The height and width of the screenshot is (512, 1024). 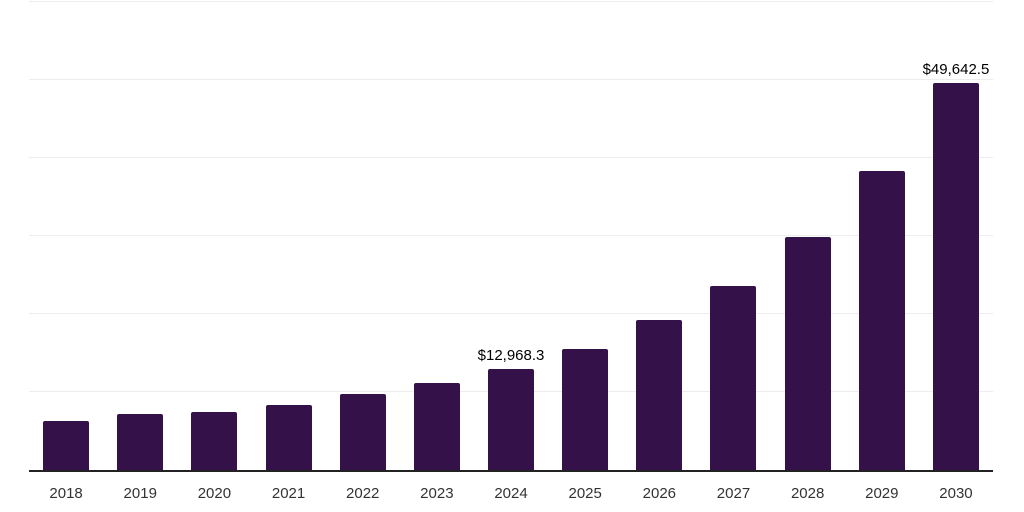 I want to click on bar-2019, so click(x=140, y=441).